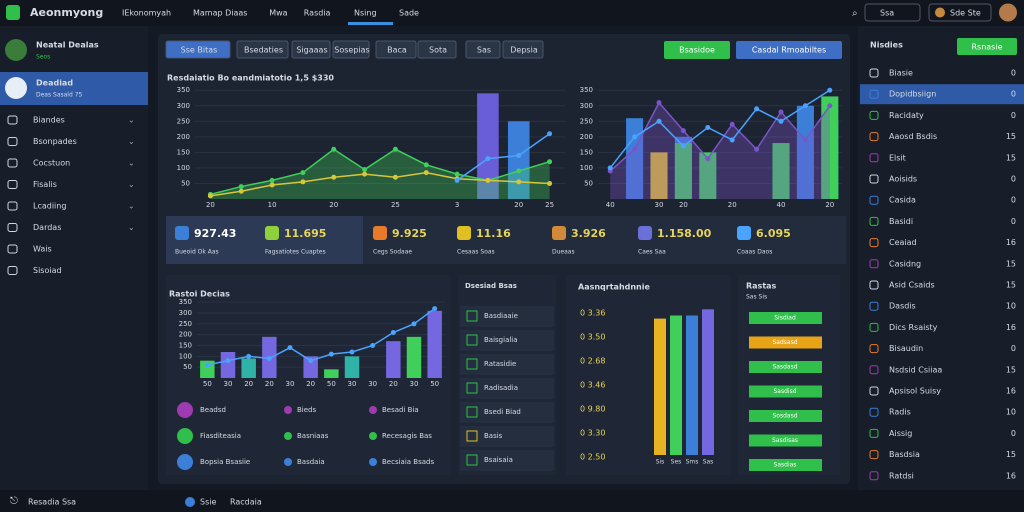 This screenshot has height=512, width=1024. I want to click on right-item: Biasie, so click(901, 73).